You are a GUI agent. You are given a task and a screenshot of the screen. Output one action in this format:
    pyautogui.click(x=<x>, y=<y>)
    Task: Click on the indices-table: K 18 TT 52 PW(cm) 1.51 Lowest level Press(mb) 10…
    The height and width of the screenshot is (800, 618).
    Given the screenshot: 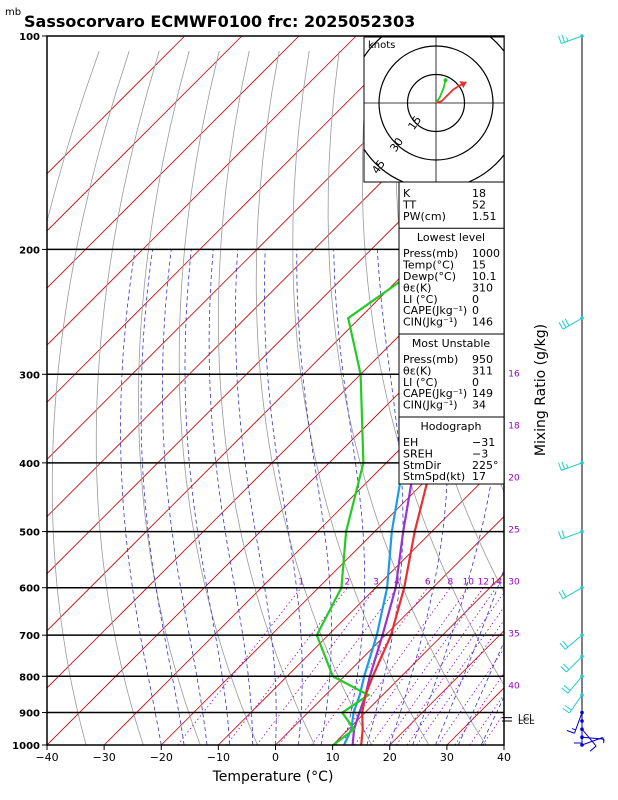 What is the action you would take?
    pyautogui.click(x=451, y=335)
    